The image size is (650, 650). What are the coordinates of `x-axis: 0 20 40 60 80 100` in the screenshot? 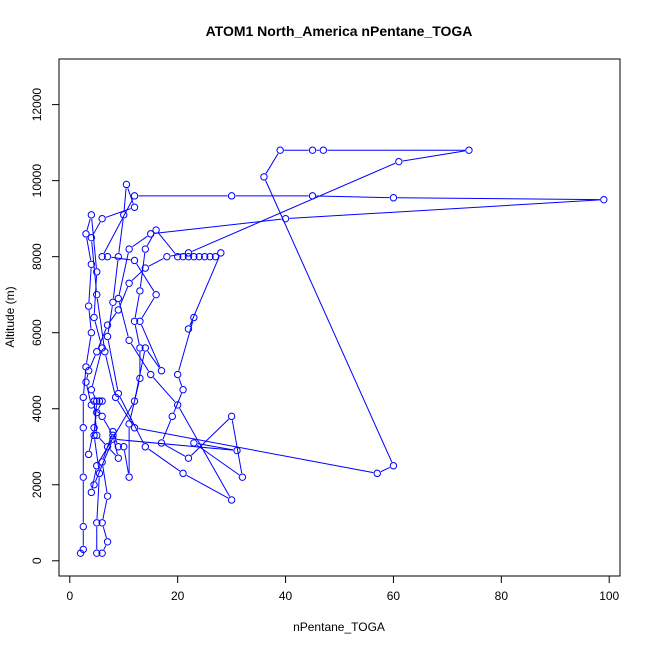 It's located at (343, 589).